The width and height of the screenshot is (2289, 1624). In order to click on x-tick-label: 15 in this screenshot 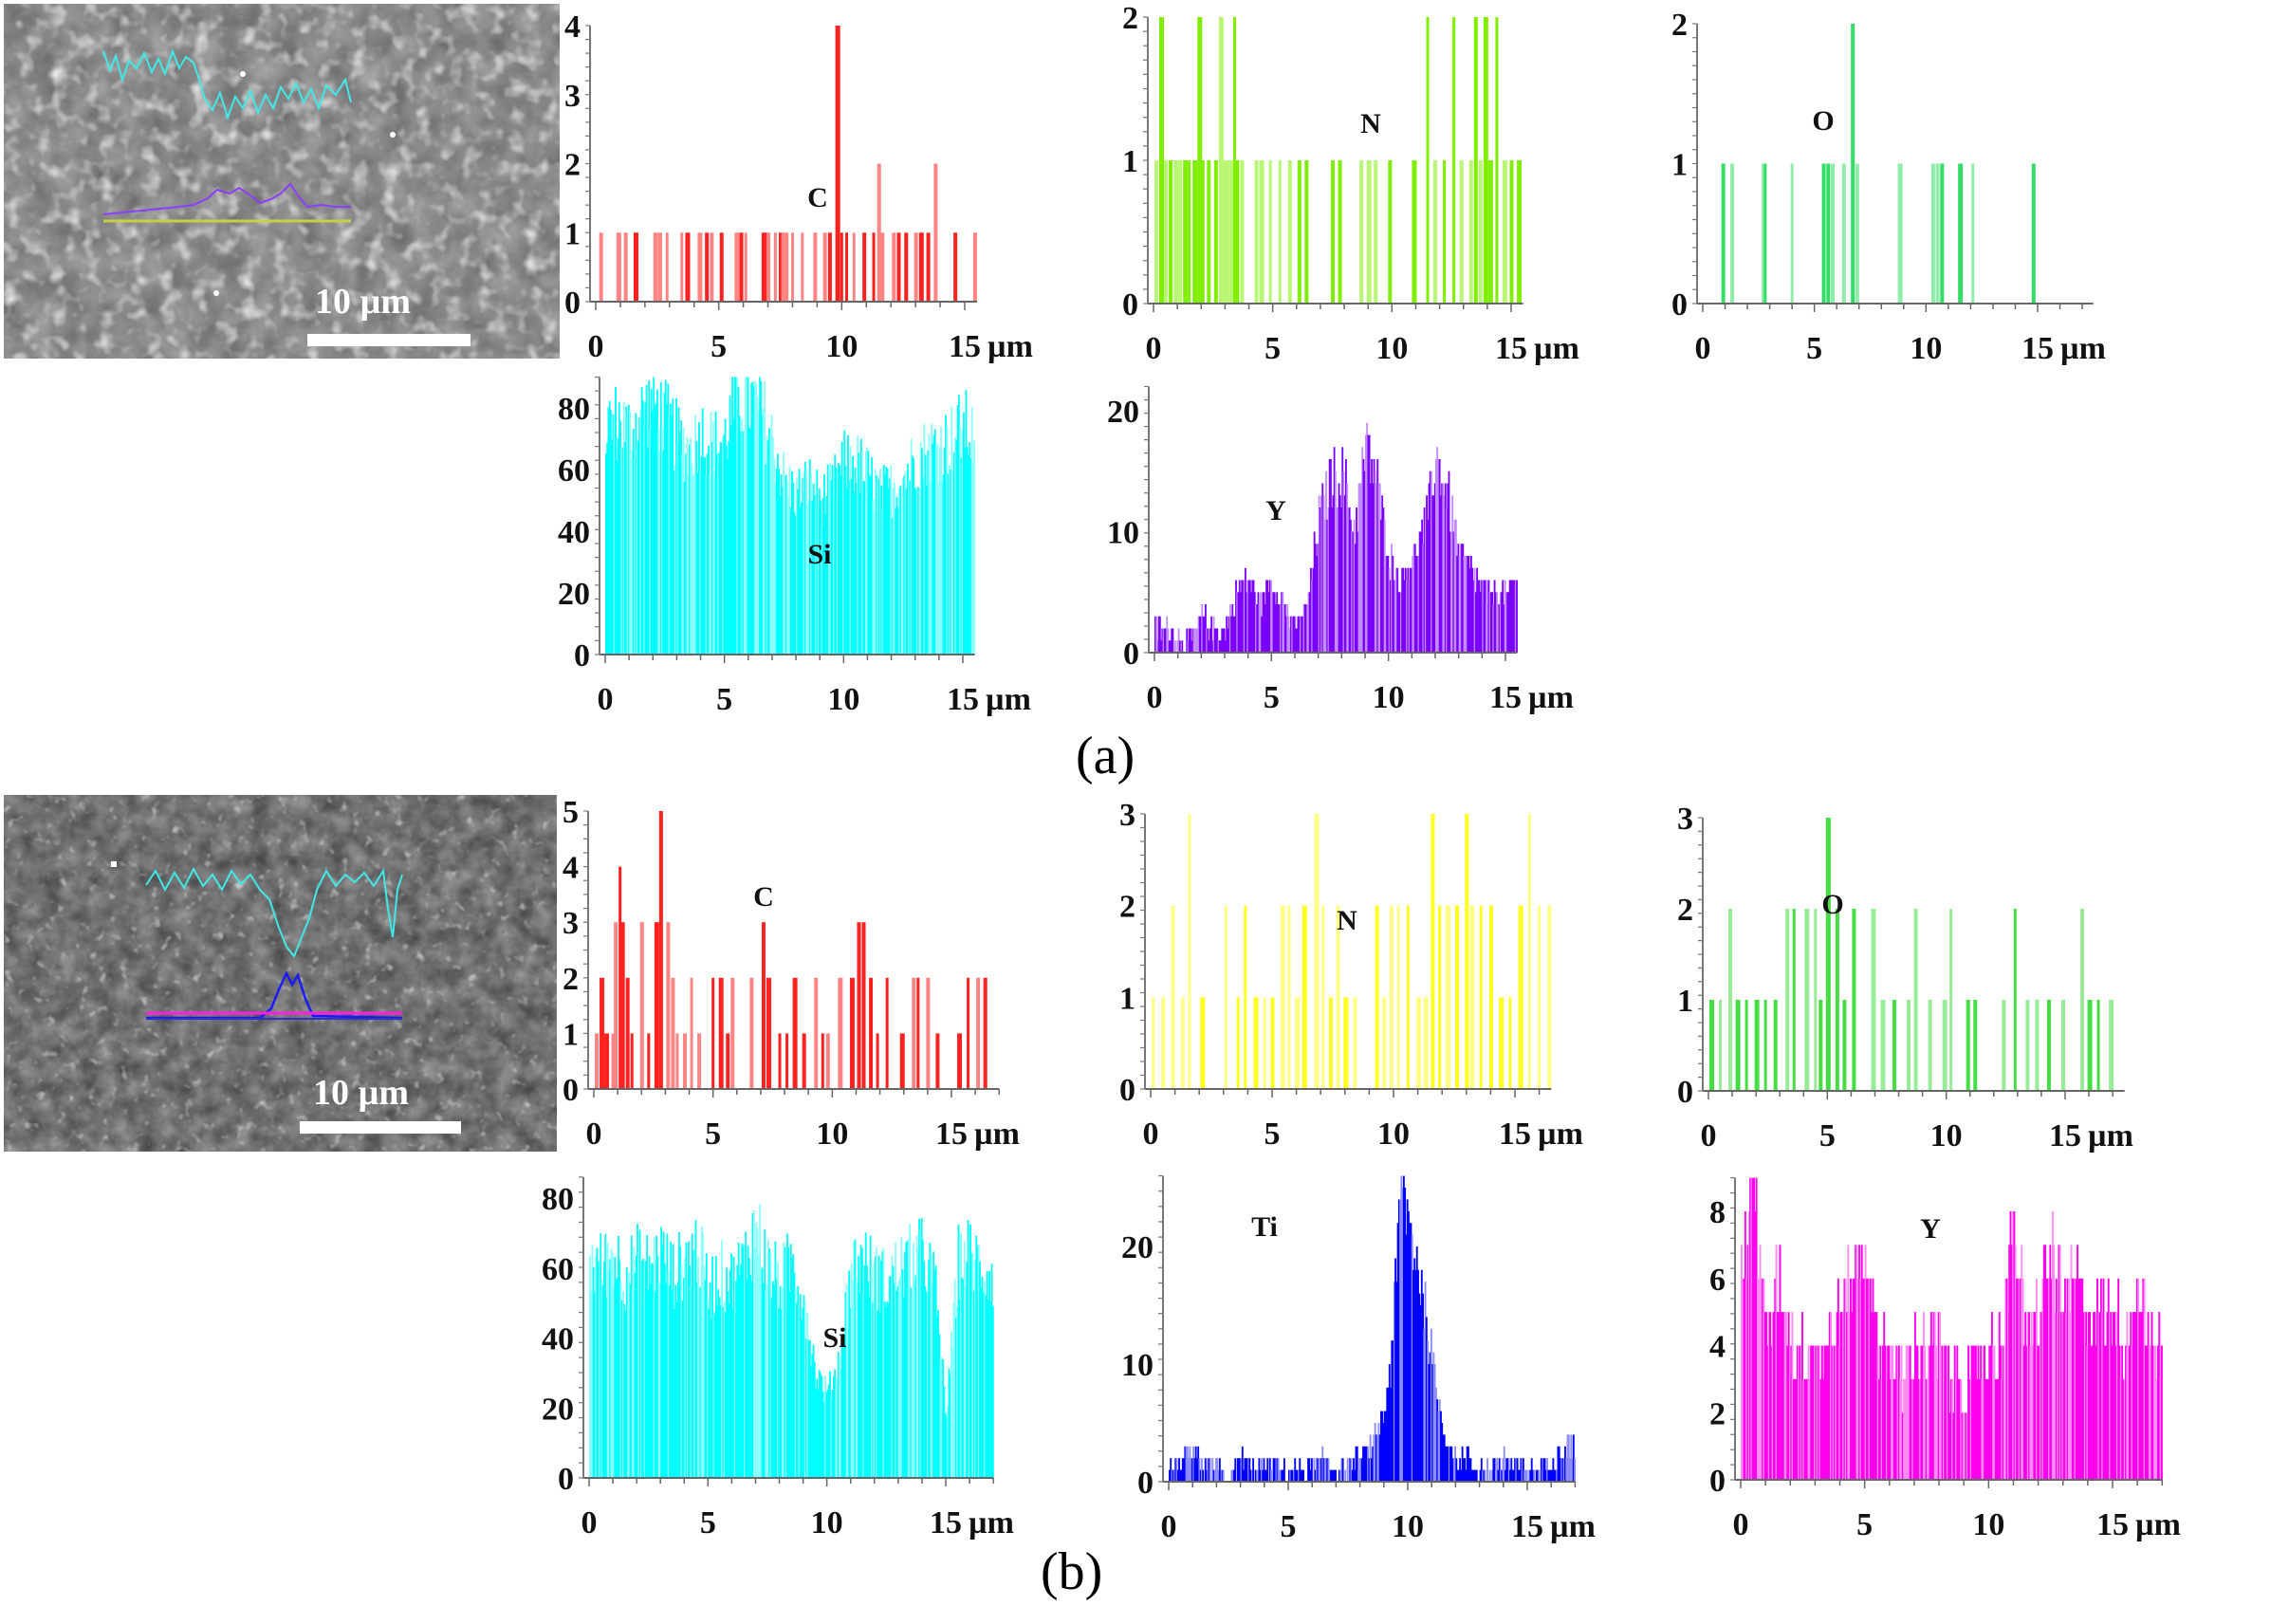, I will do `click(965, 346)`.